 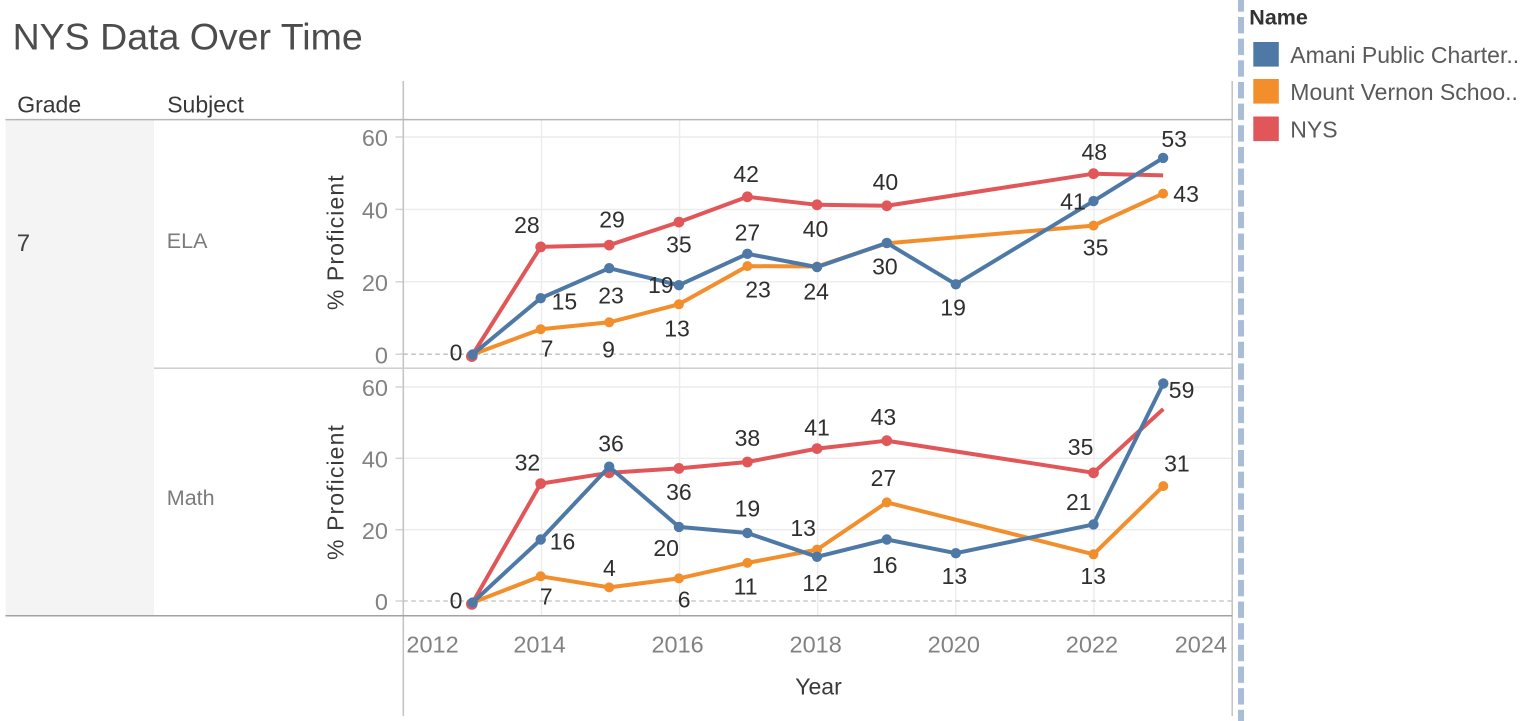 I want to click on svg-text: 2014, so click(x=539, y=645).